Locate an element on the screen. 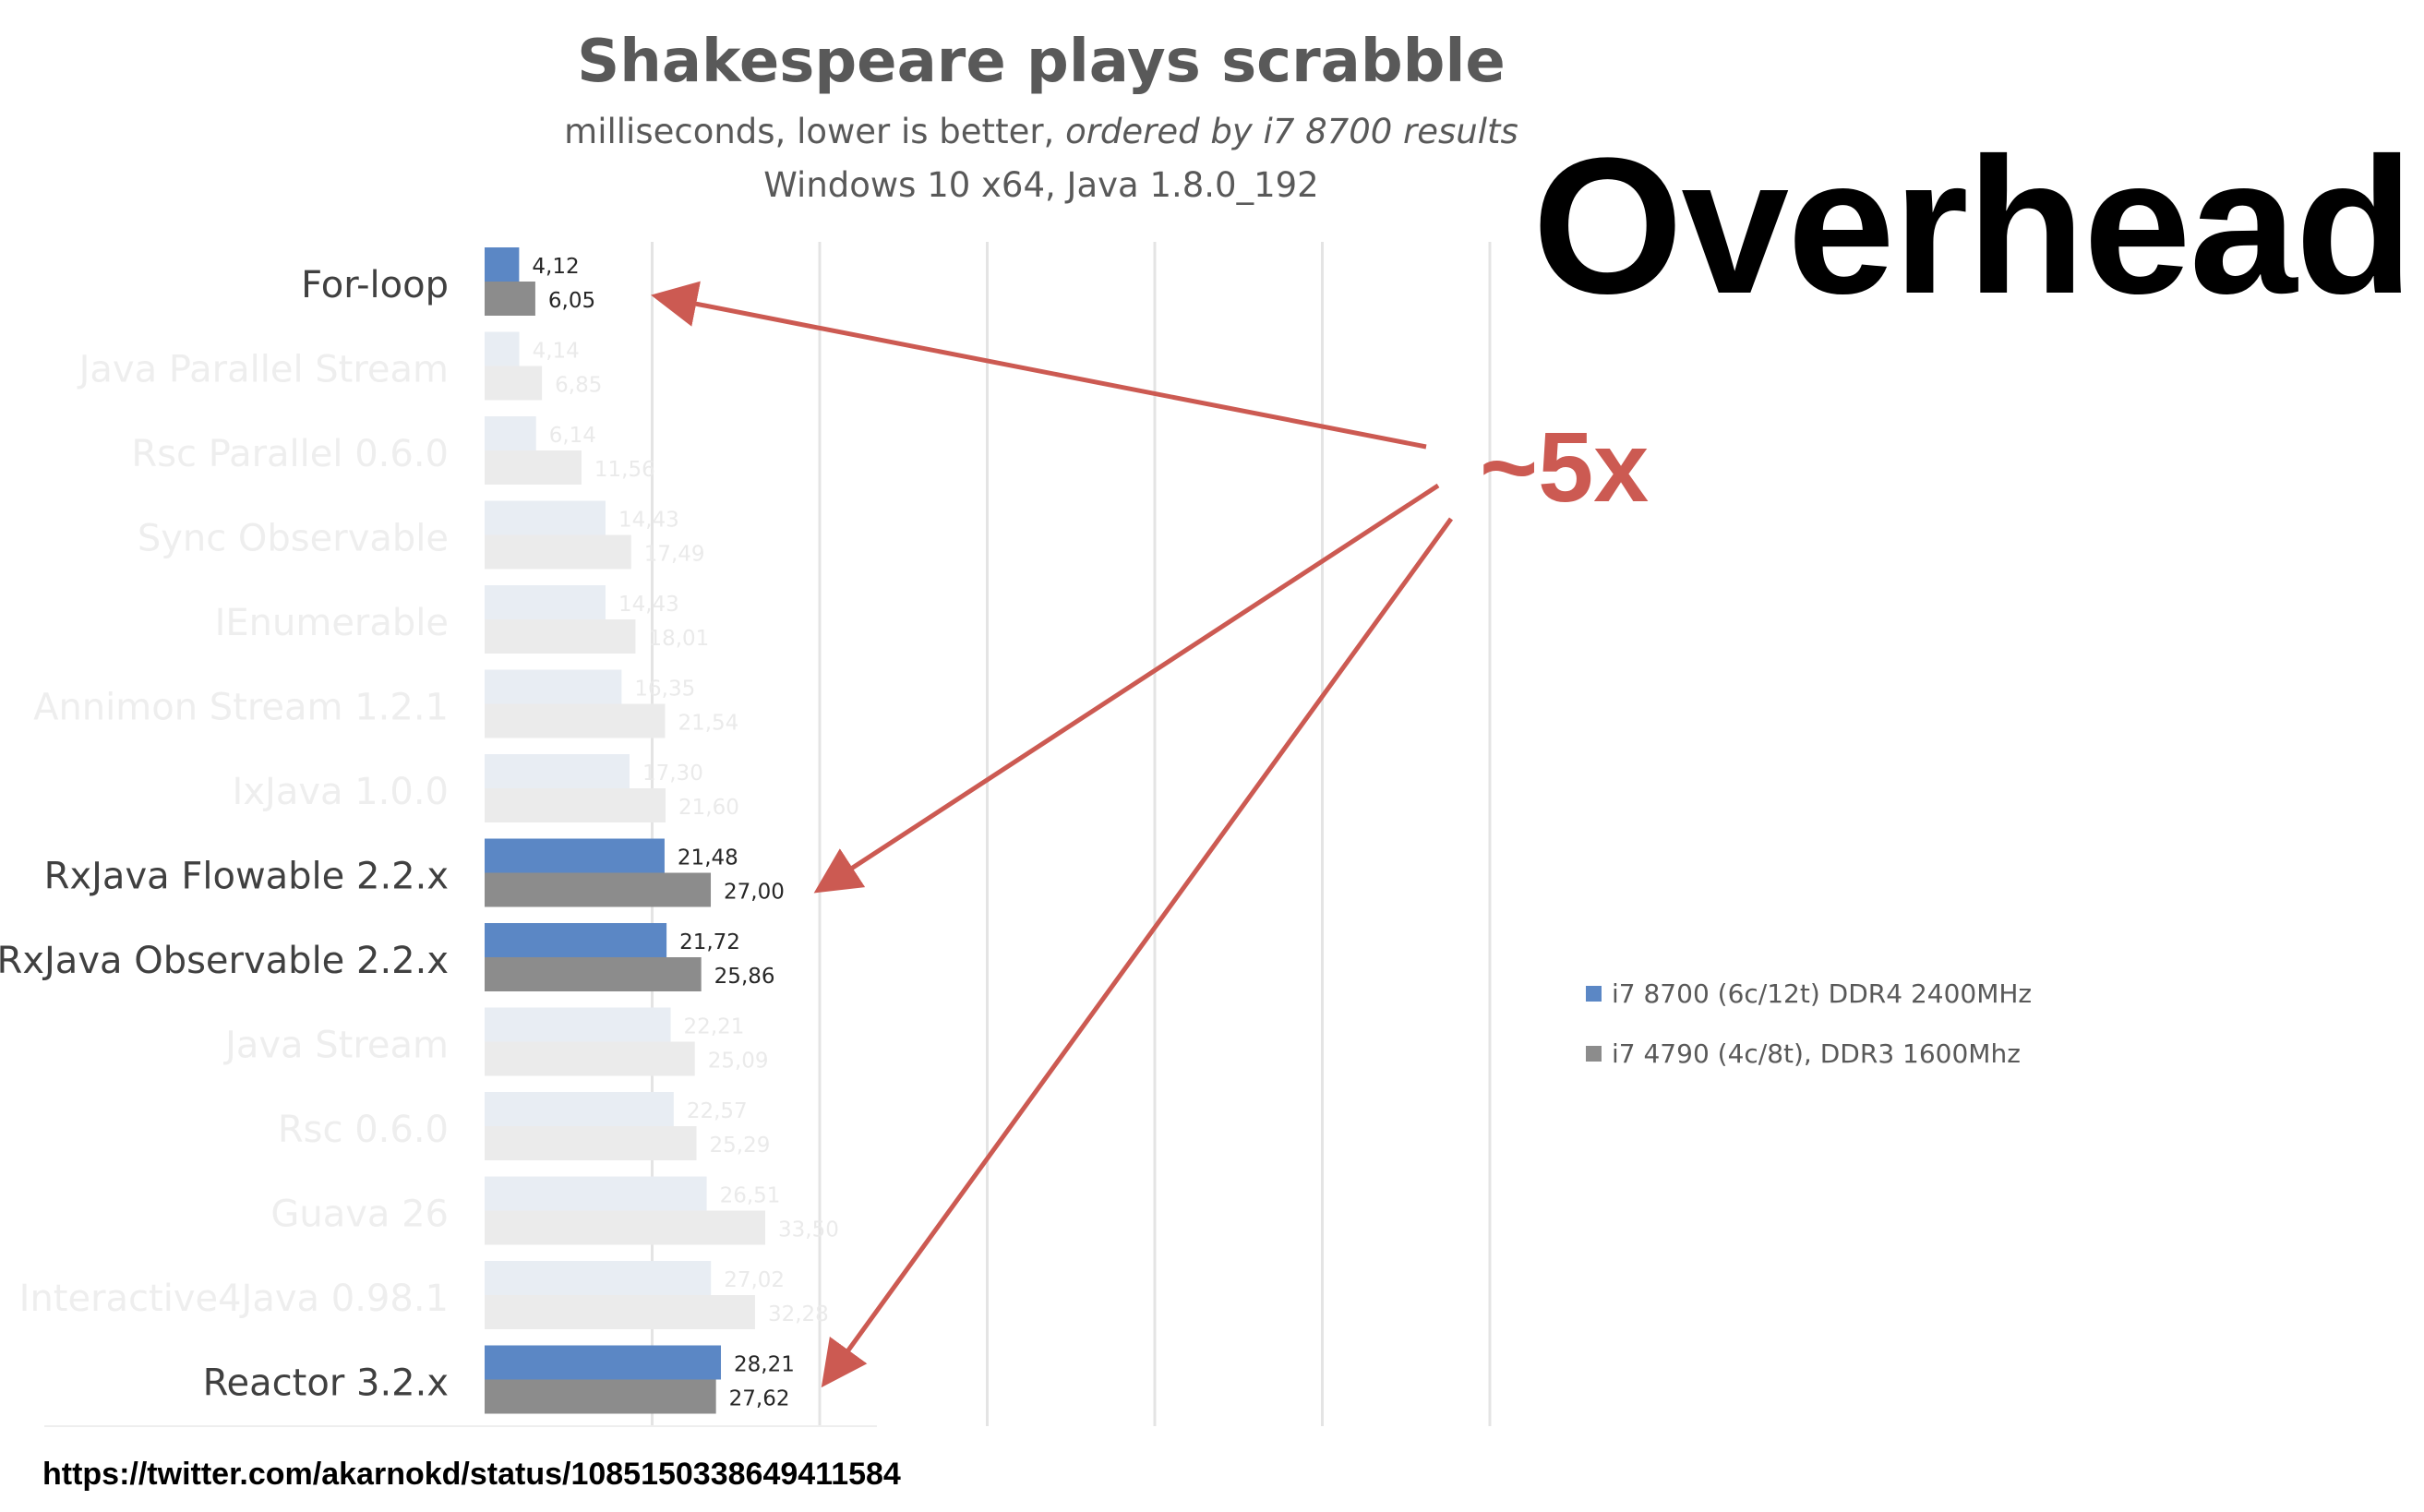  value-label-for-loop-series-2: 6,05 is located at coordinates (571, 301).